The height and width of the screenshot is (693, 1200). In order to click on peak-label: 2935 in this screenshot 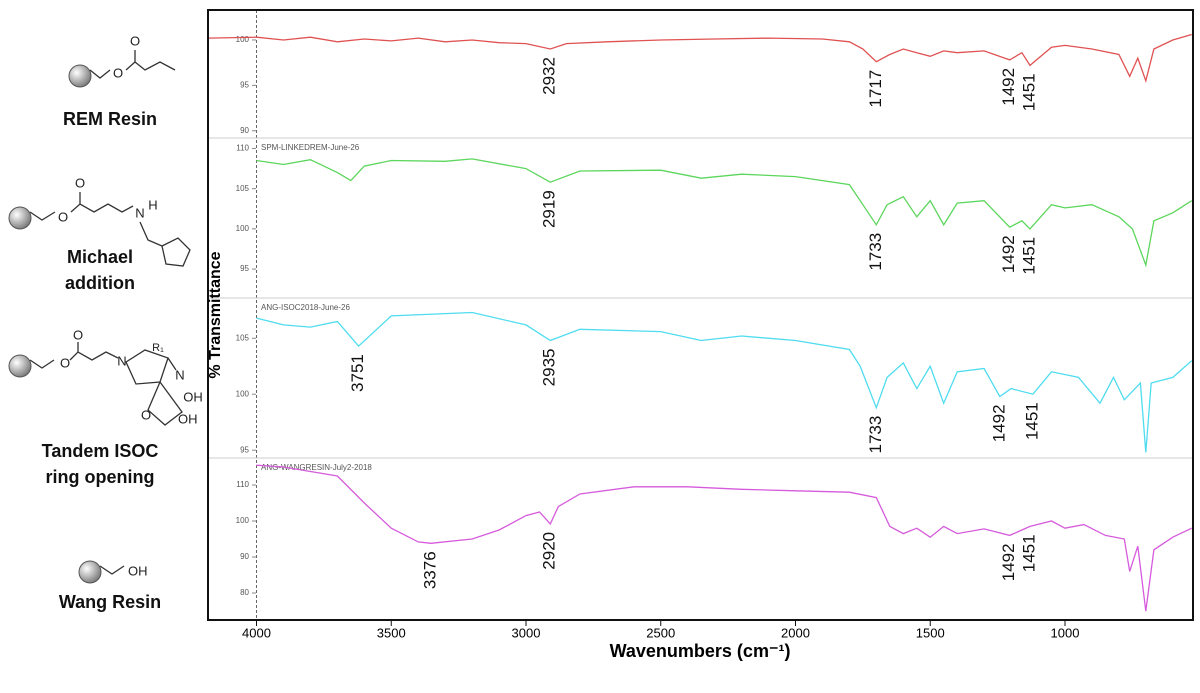, I will do `click(549, 368)`.